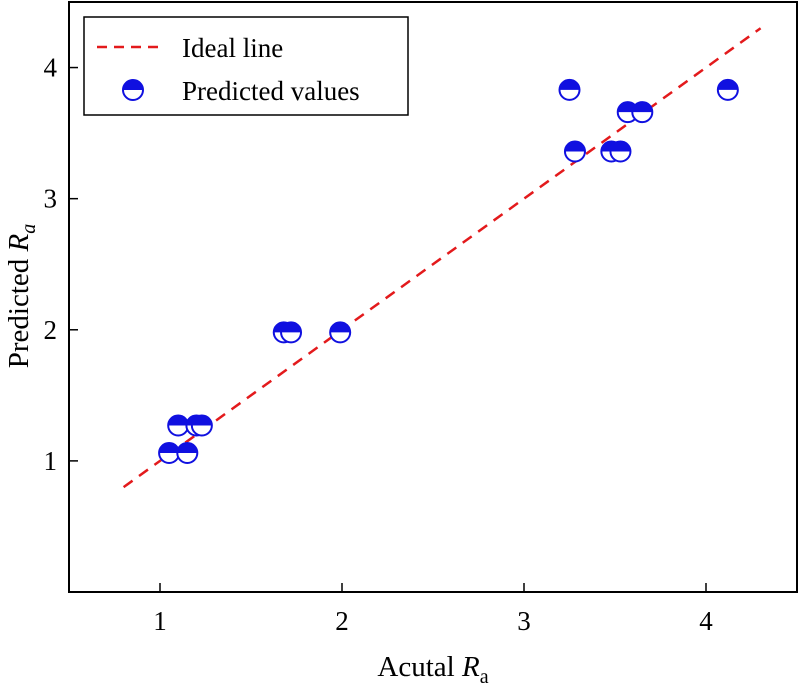 This screenshot has height=694, width=800. I want to click on legend-predicted-label: Predicted values, so click(271, 91).